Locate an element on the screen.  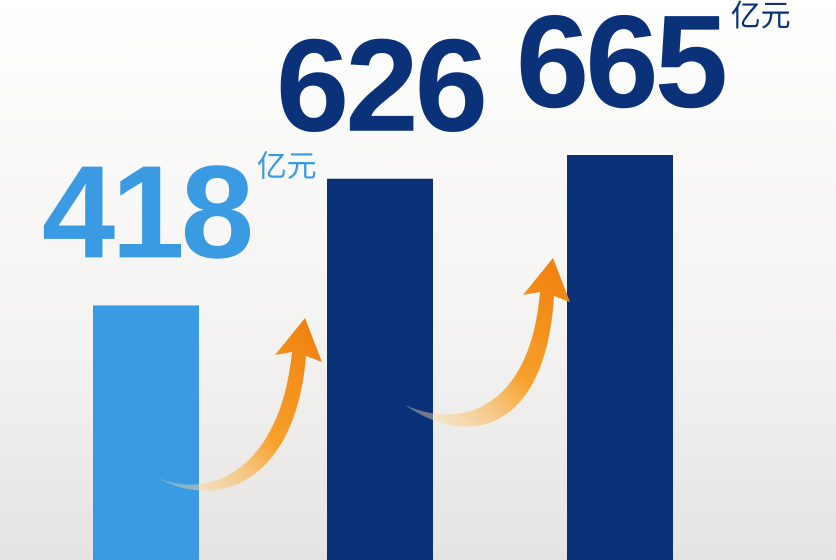
value-label: 418 is located at coordinates (146, 211).